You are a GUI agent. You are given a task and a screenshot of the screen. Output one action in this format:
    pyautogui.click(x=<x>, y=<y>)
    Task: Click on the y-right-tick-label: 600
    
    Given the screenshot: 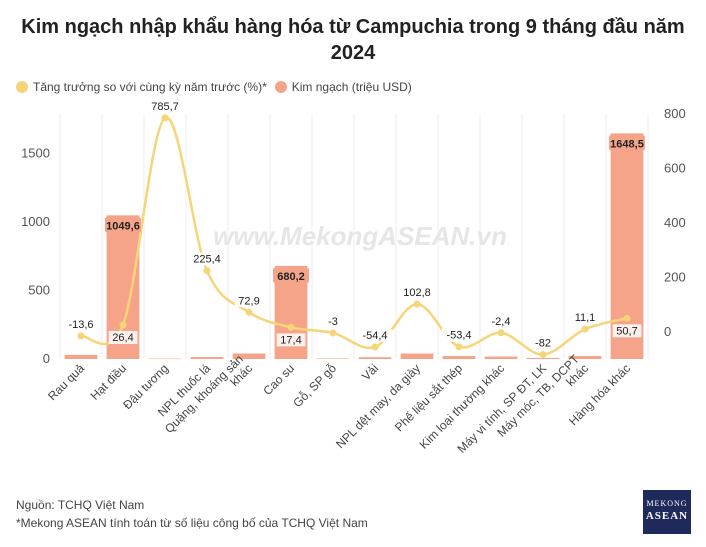 What is the action you would take?
    pyautogui.click(x=675, y=168)
    